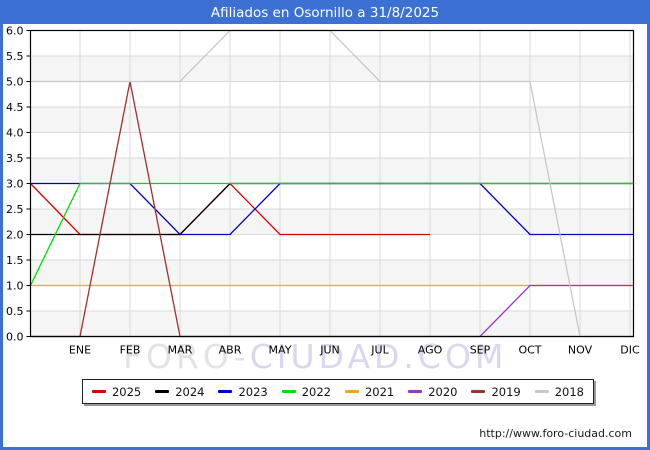 The height and width of the screenshot is (450, 650). Describe the element at coordinates (379, 350) in the screenshot. I see `x-tick-label: JUL` at that location.